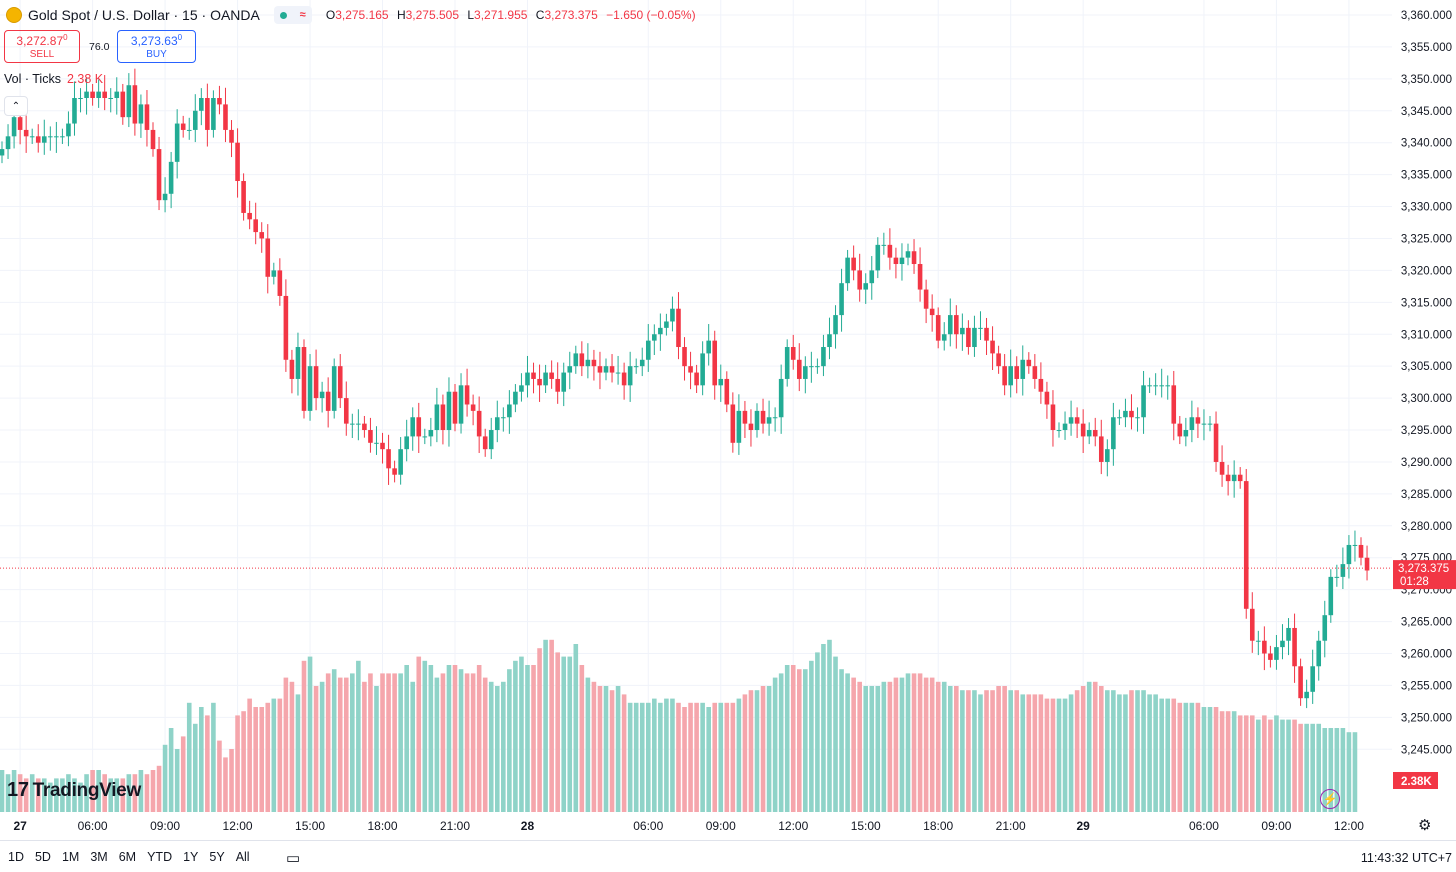 The height and width of the screenshot is (872, 1456). I want to click on ohlc-open: 3,275.165, so click(362, 15).